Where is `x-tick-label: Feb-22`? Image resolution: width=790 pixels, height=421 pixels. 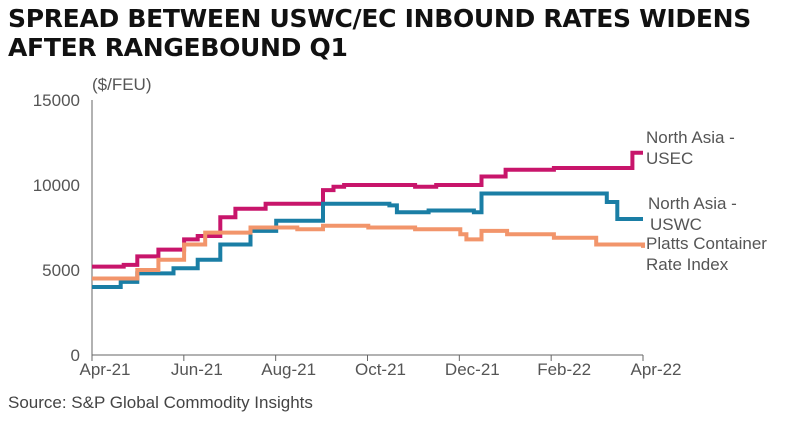
x-tick-label: Feb-22 is located at coordinates (564, 369).